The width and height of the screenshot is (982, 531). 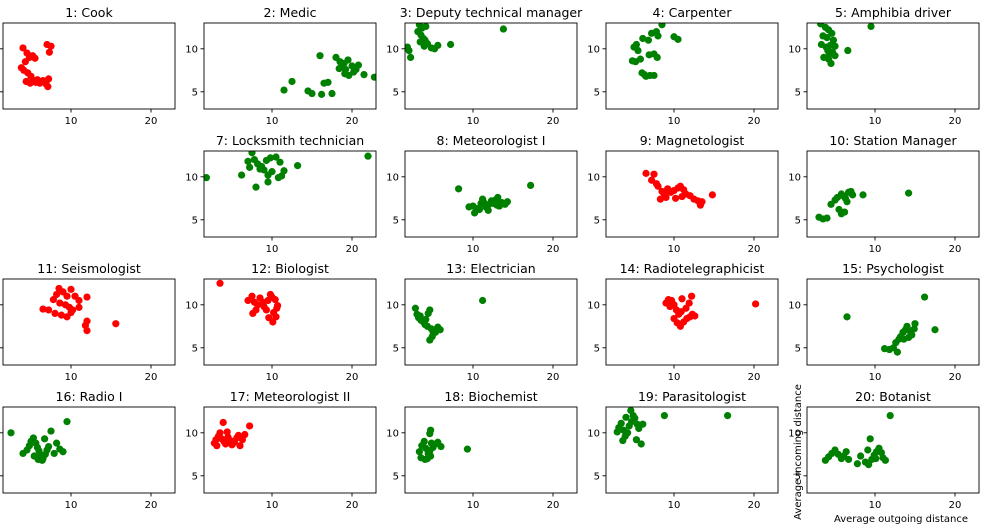 What do you see at coordinates (692, 268) in the screenshot?
I see `panel-title: 14: Radiotelegraphicist` at bounding box center [692, 268].